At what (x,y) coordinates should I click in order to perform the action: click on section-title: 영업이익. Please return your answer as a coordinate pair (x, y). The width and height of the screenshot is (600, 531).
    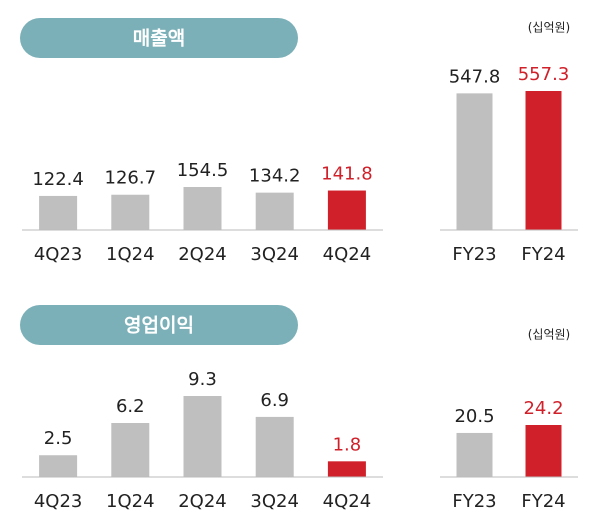
    Looking at the image, I should click on (159, 326).